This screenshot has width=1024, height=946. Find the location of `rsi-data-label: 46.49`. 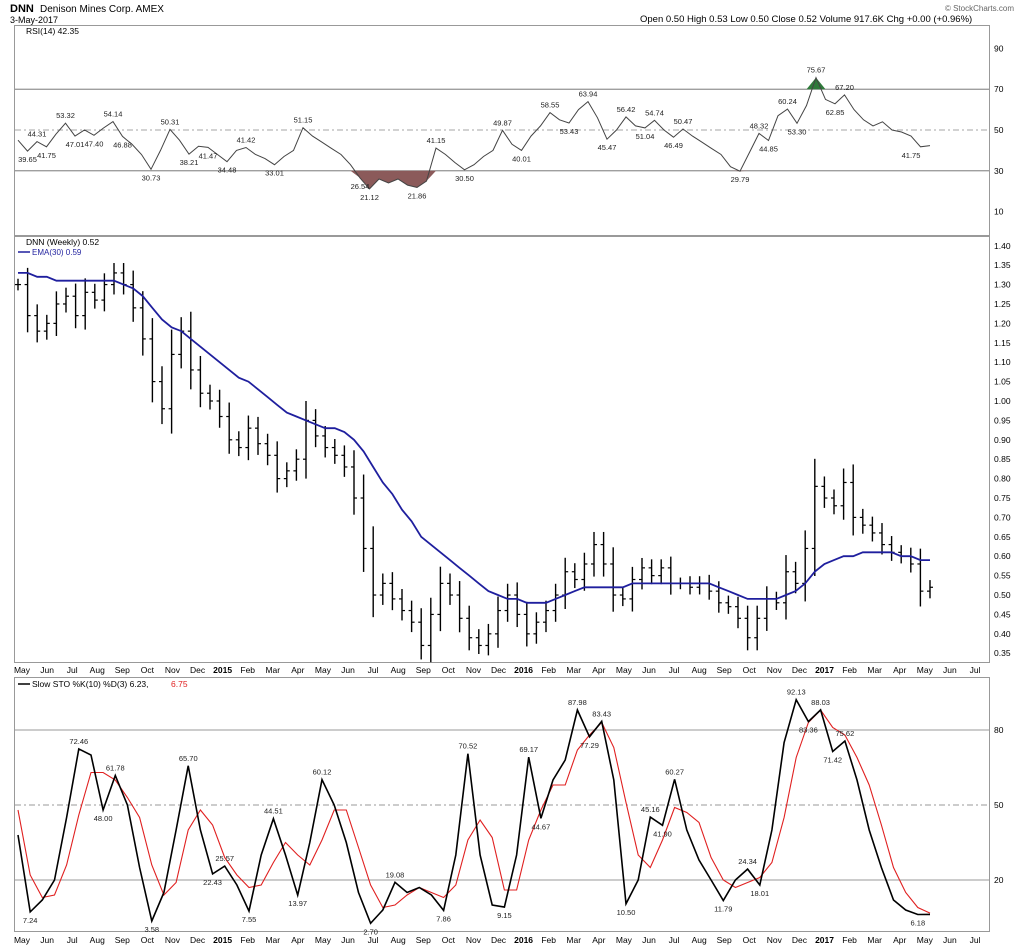

rsi-data-label: 46.49 is located at coordinates (673, 145).